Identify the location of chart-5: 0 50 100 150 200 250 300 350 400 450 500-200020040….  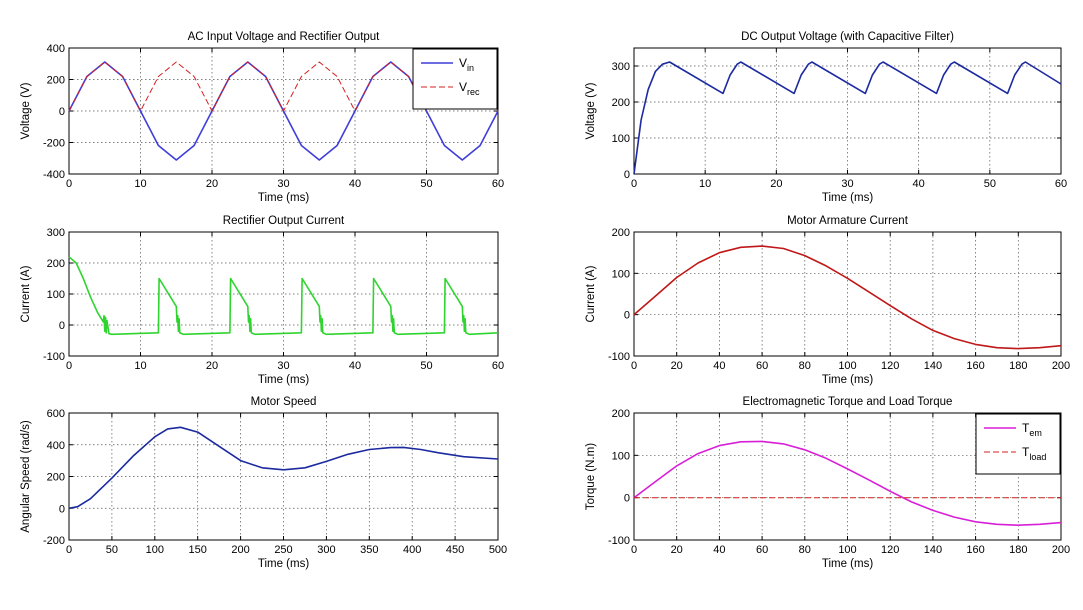
(263, 483).